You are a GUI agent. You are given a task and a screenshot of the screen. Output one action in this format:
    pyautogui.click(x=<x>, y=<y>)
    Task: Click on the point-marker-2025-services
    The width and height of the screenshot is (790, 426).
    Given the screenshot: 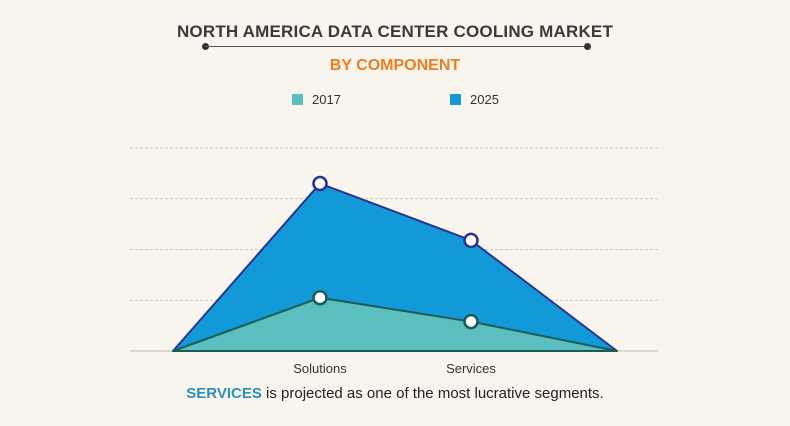 What is the action you would take?
    pyautogui.click(x=471, y=240)
    